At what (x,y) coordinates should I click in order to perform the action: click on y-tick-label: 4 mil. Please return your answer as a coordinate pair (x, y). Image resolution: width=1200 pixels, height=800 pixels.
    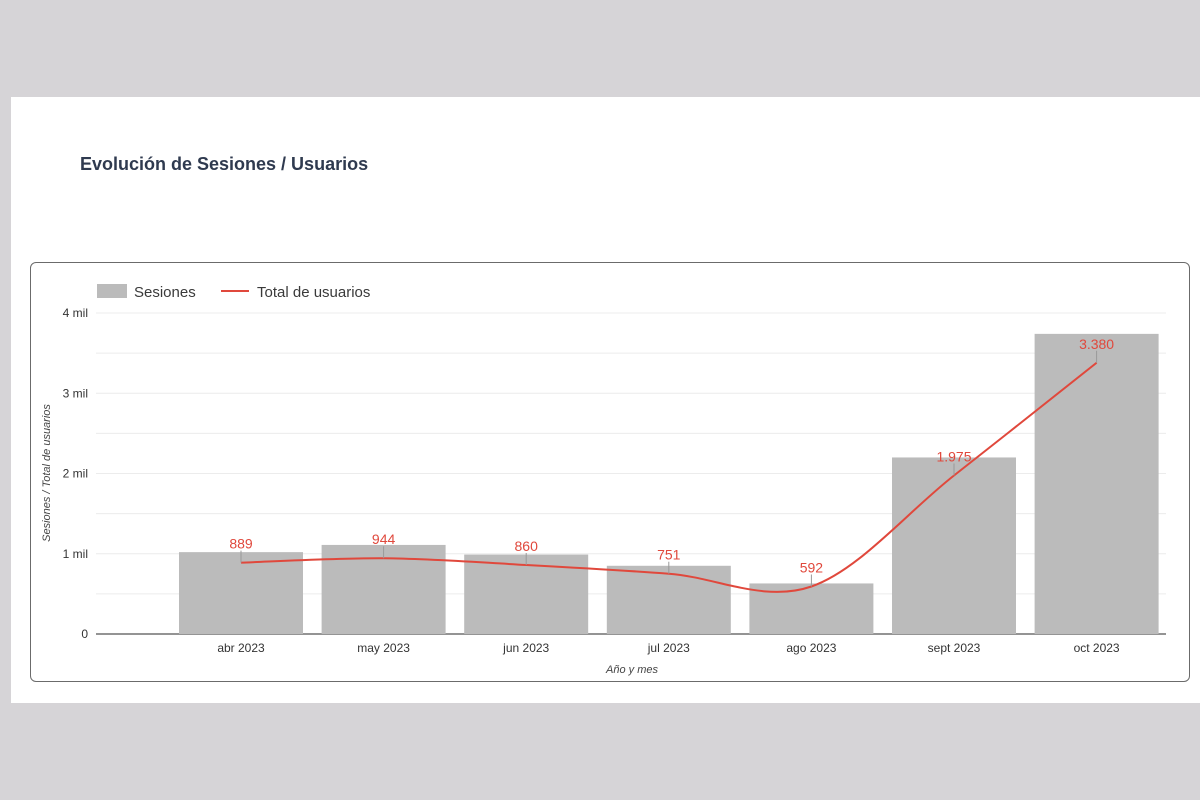
    Looking at the image, I should click on (75, 313).